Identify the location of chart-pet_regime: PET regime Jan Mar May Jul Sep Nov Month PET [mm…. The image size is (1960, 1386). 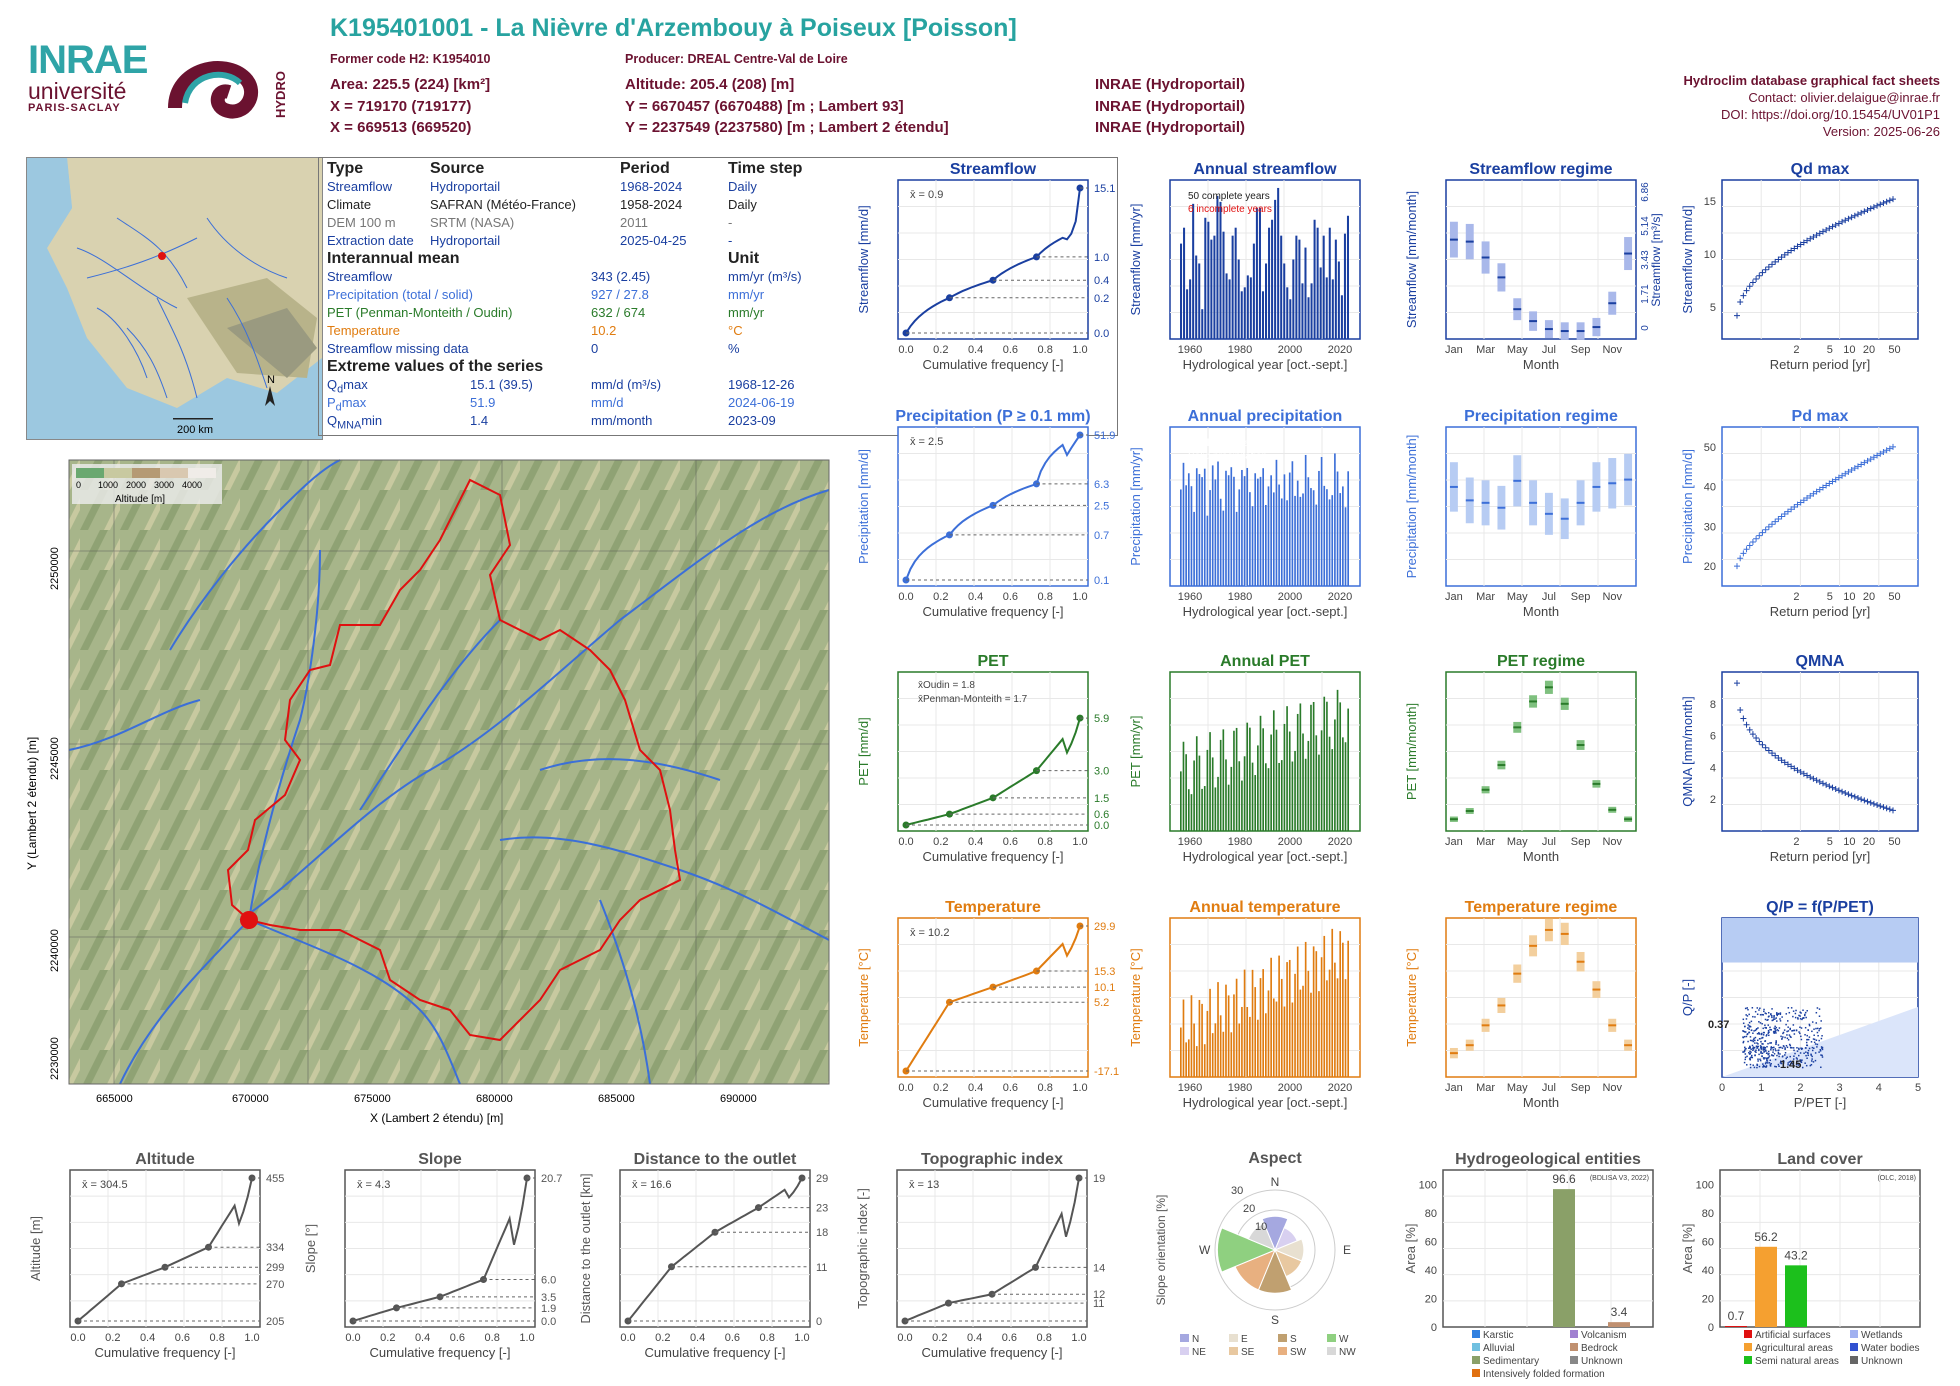
(1520, 758).